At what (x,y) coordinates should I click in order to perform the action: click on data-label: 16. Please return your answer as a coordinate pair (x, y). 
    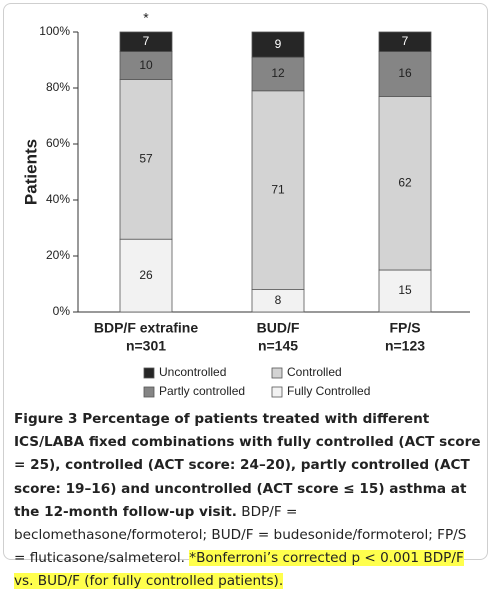
    Looking at the image, I should click on (405, 73).